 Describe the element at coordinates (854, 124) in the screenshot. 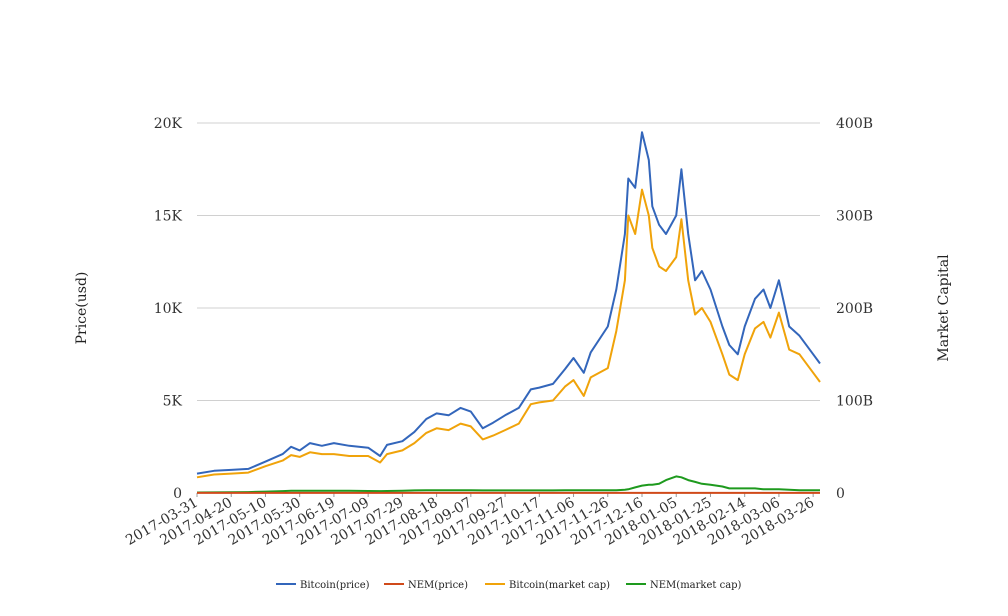

I see `right-tick-label: 400B` at that location.